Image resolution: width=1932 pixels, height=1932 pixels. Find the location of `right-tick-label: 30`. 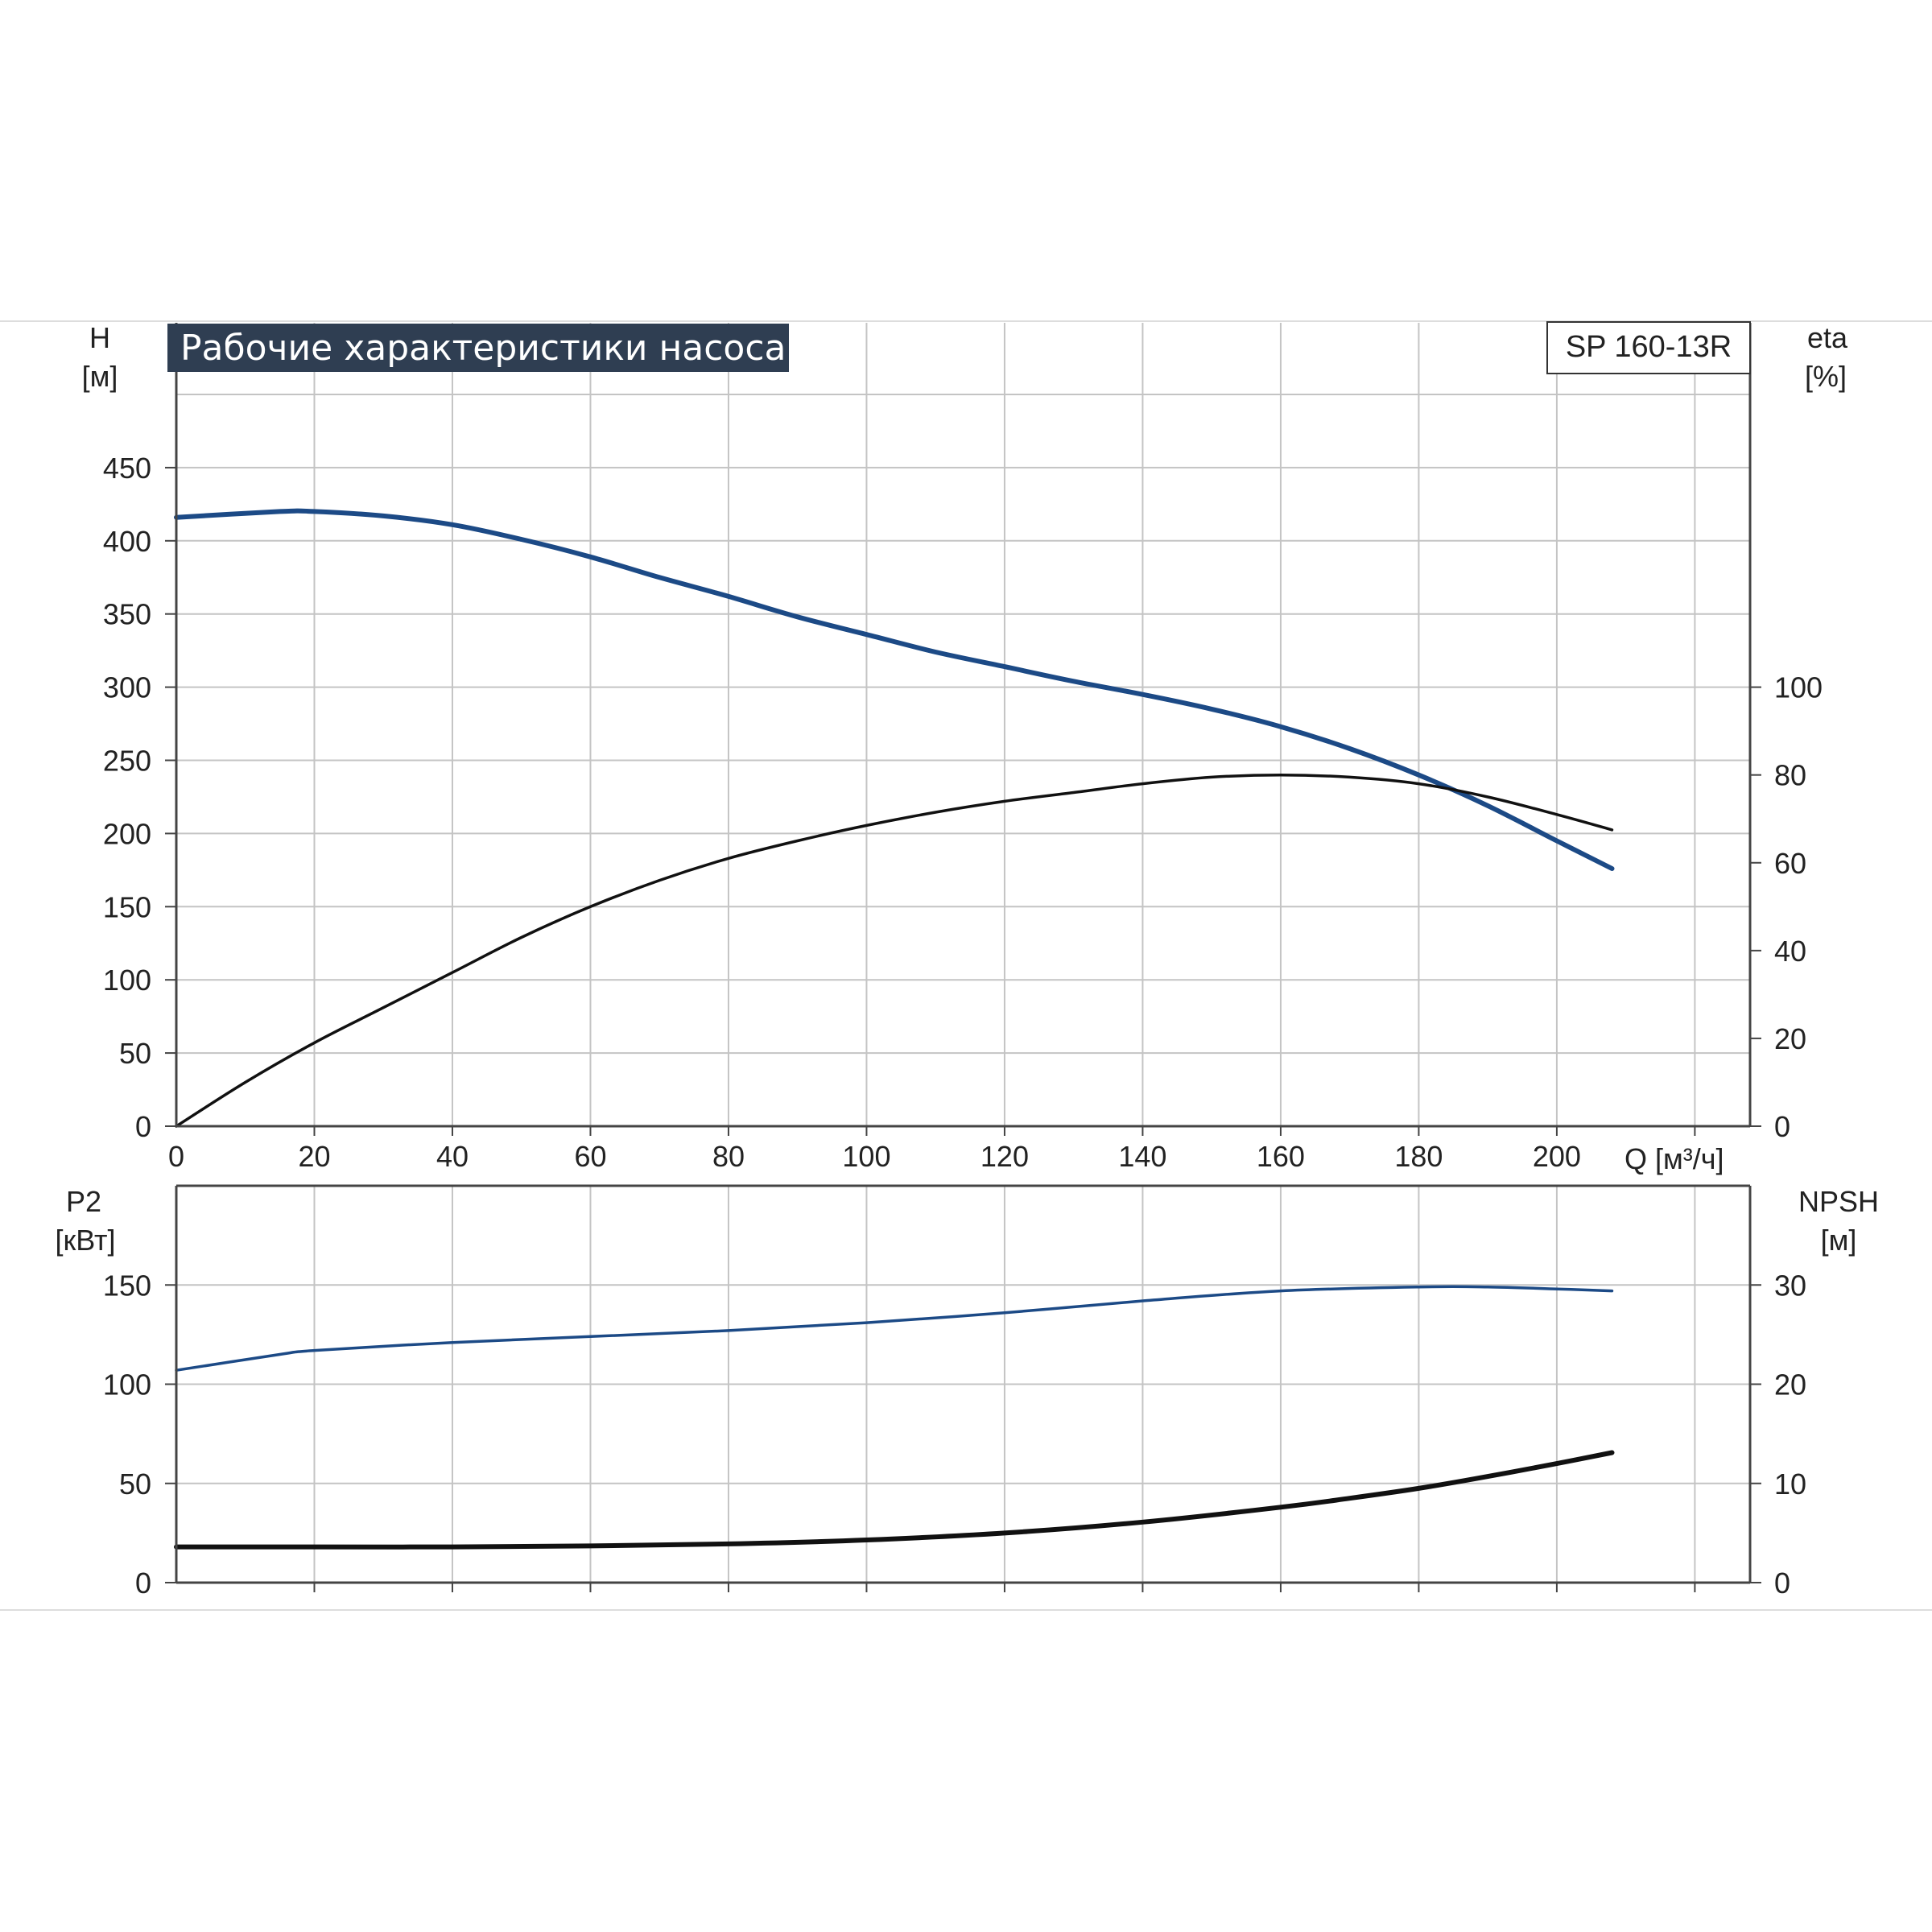

right-tick-label: 30 is located at coordinates (1790, 1285).